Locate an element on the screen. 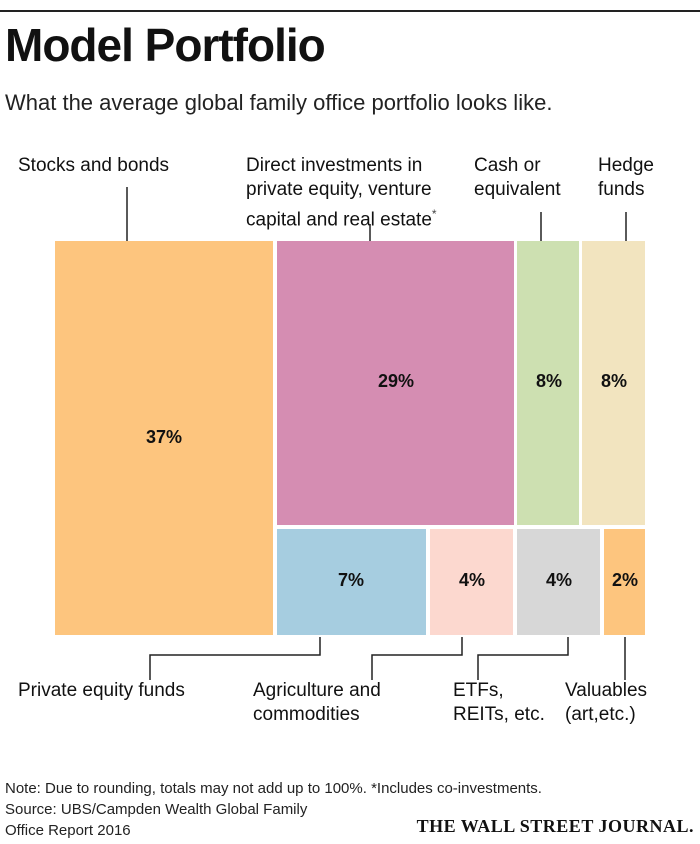 Image resolution: width=700 pixels, height=844 pixels. value-label-etfs: 4% is located at coordinates (559, 580).